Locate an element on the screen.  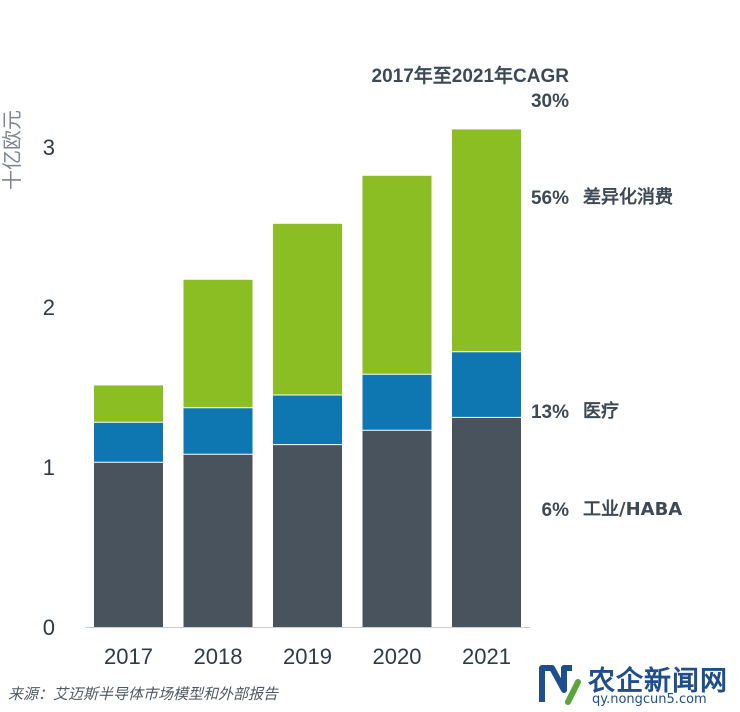
y-axis-label: 十亿欧元 is located at coordinates (12, 150).